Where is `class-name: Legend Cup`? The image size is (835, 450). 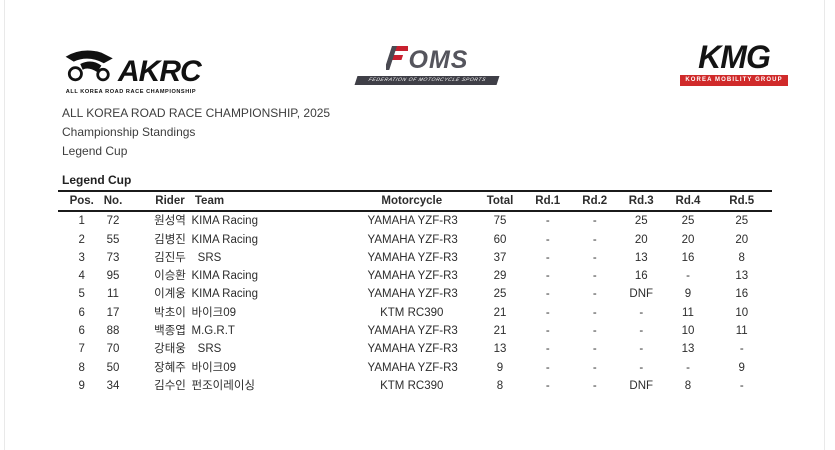 class-name: Legend Cup is located at coordinates (95, 151).